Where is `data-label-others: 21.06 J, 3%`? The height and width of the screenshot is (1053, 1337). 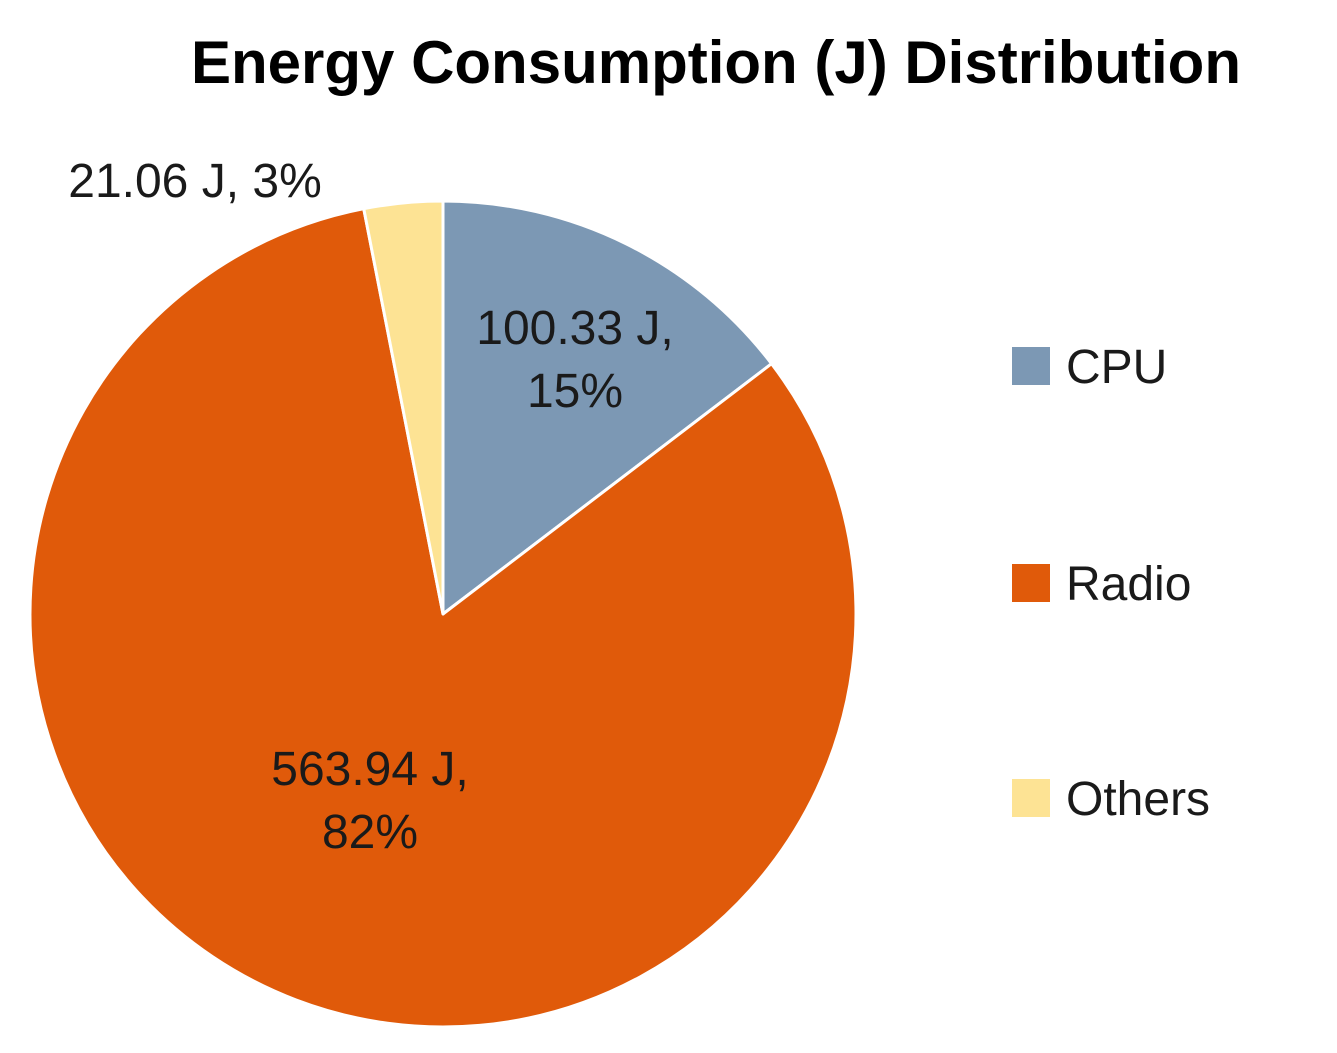 data-label-others: 21.06 J, 3% is located at coordinates (195, 181).